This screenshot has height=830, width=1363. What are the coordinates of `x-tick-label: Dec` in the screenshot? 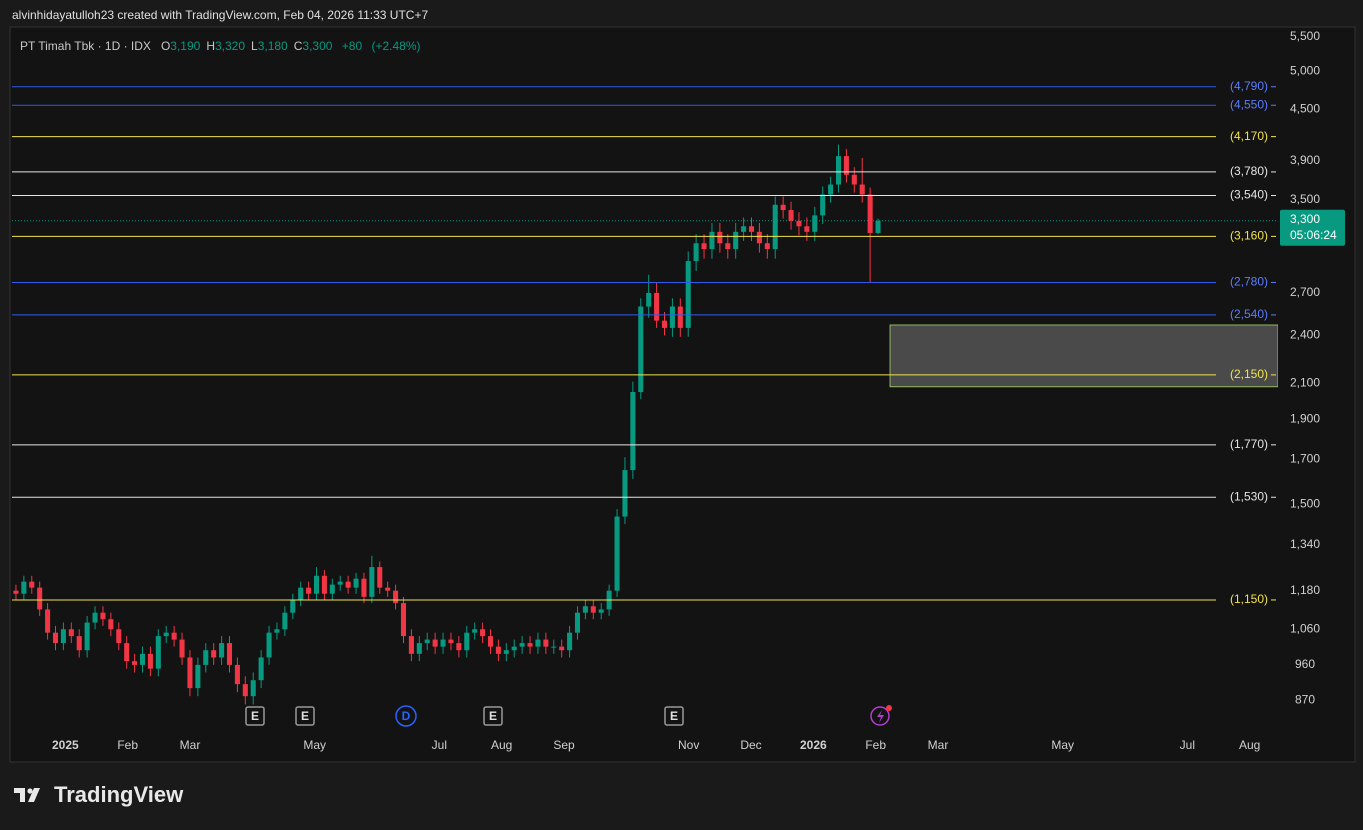 It's located at (750, 745).